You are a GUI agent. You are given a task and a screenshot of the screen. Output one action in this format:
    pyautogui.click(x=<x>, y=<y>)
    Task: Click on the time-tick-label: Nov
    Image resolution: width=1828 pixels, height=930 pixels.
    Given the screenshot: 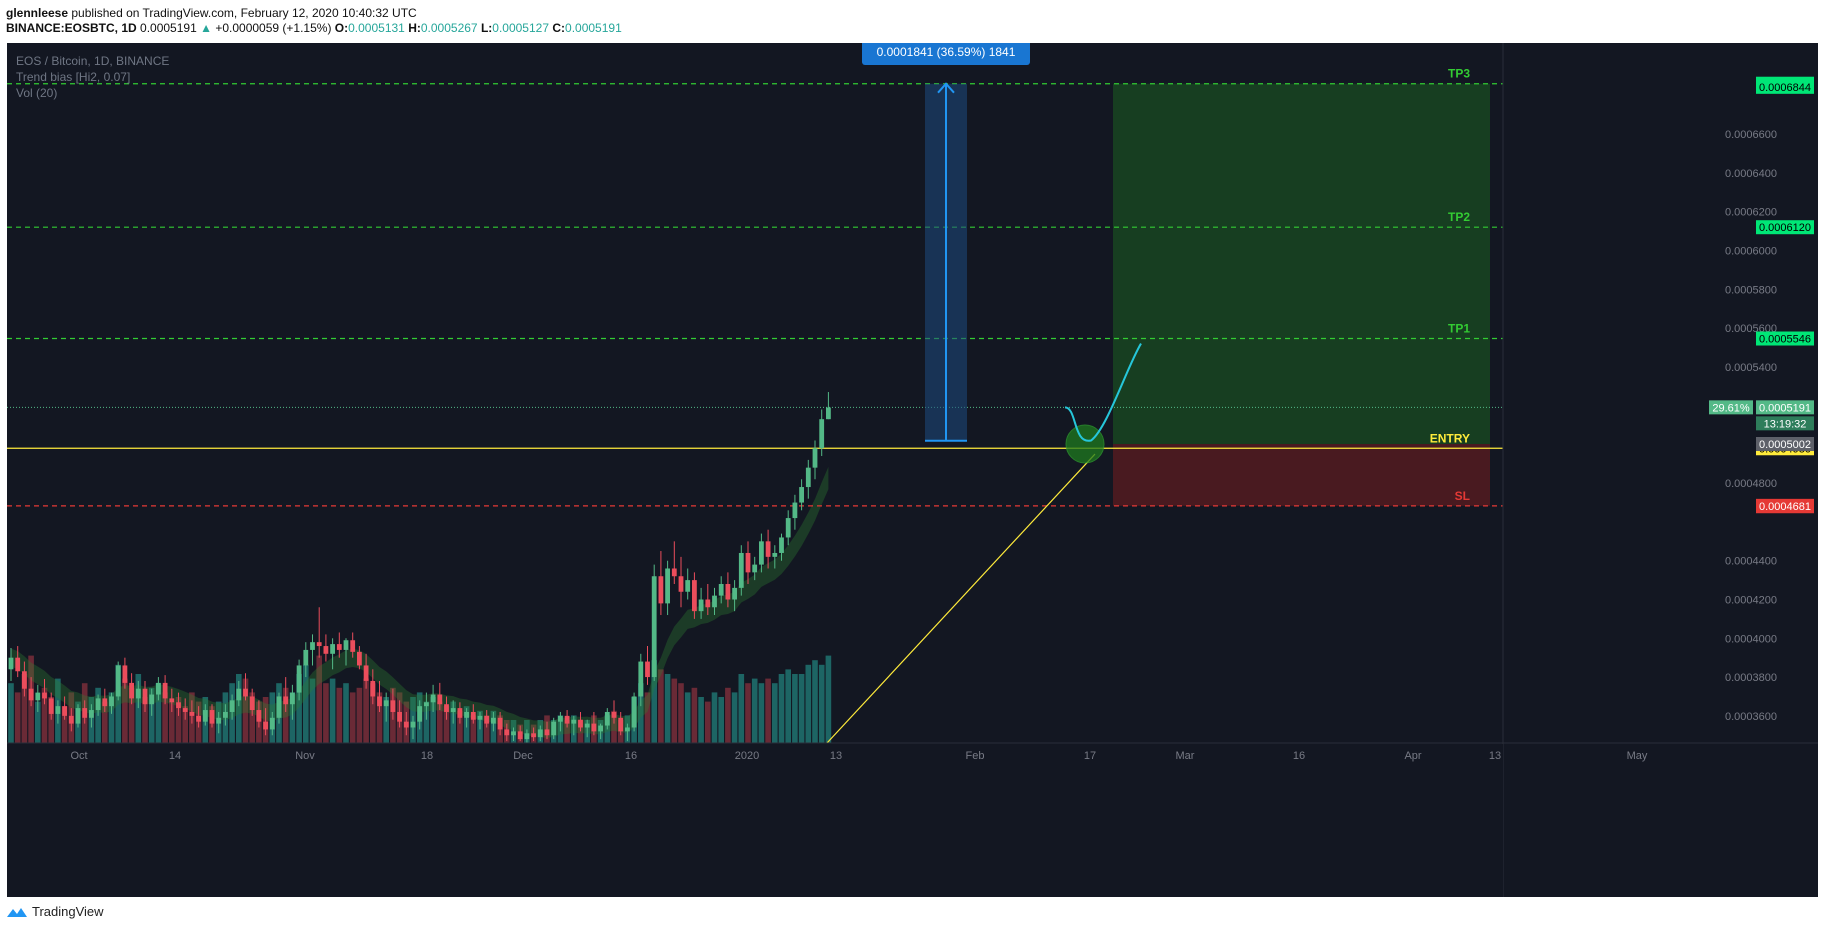 What is the action you would take?
    pyautogui.click(x=305, y=756)
    